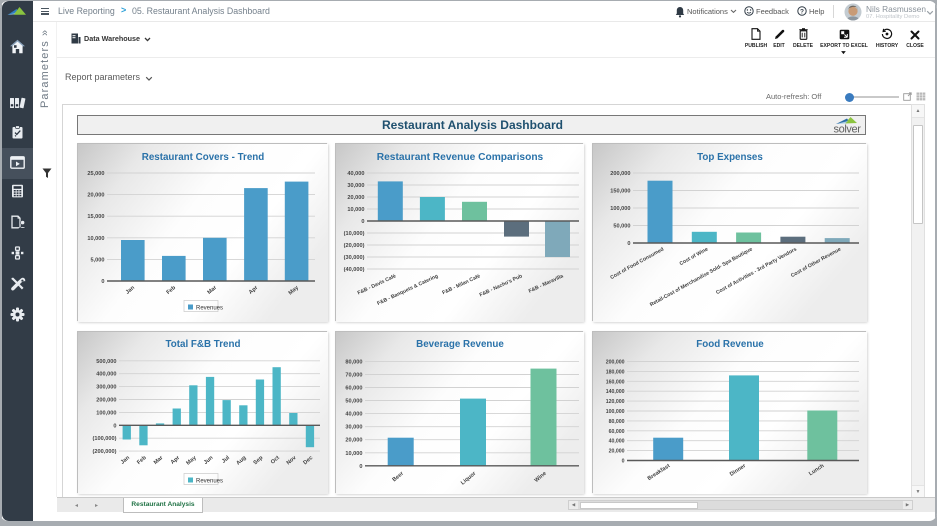 The image size is (937, 526). What do you see at coordinates (95, 217) in the screenshot?
I see `svg-text: 15,000` at bounding box center [95, 217].